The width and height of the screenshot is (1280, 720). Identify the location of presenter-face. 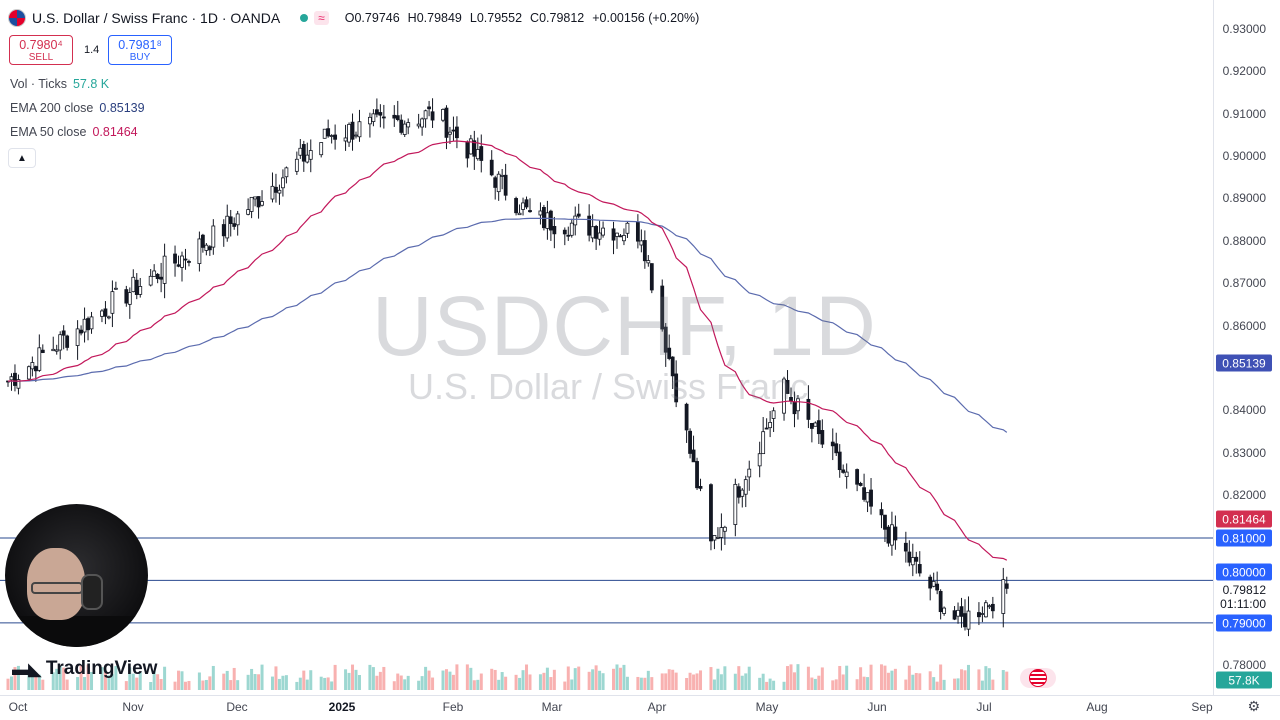
(56, 584).